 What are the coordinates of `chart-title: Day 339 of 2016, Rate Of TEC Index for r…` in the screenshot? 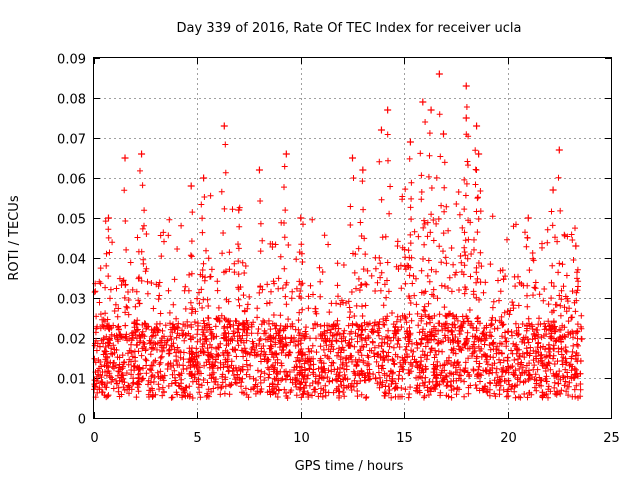 It's located at (349, 28).